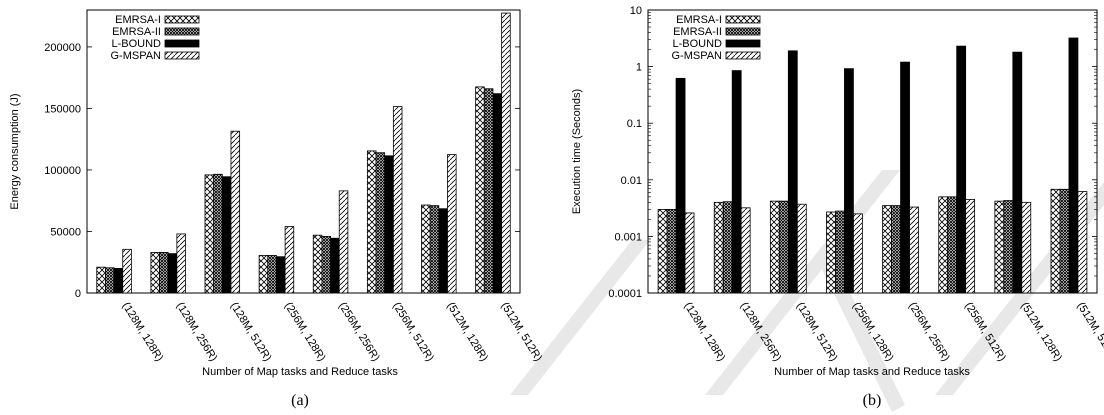  I want to click on y-tick-label: 200000, so click(62, 48).